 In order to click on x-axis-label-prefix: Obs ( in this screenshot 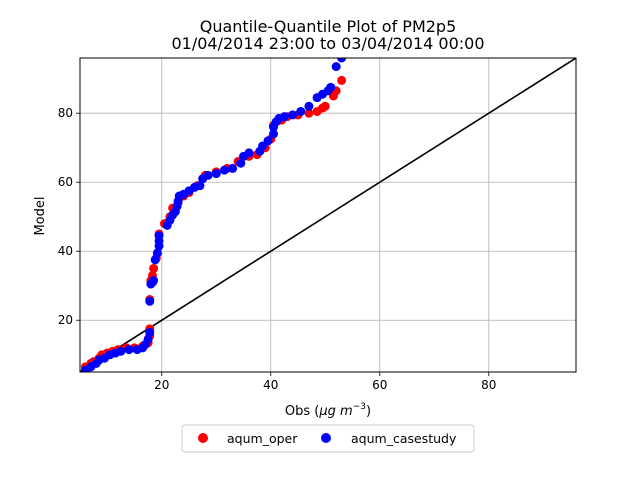, I will do `click(302, 411)`.